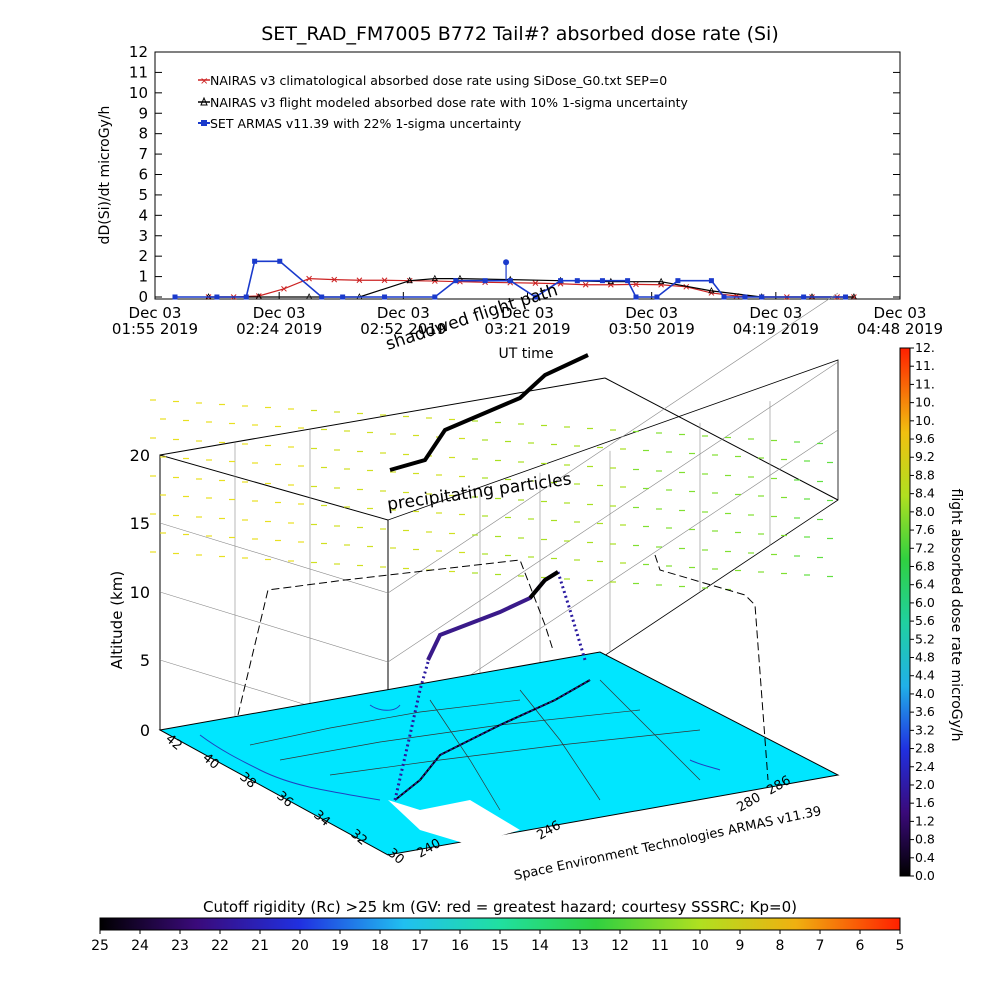 The height and width of the screenshot is (1000, 1000). Describe the element at coordinates (925, 820) in the screenshot. I see `dose-rate-colorbar-tick-label: 1.2` at that location.